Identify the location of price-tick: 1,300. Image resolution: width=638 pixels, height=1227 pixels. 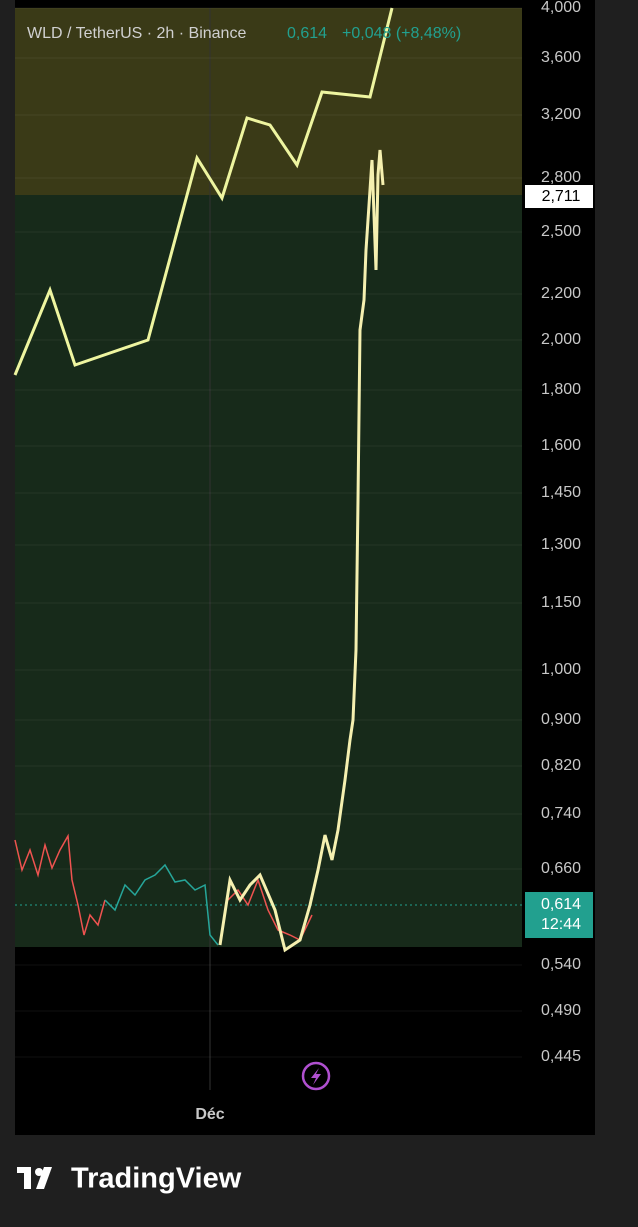
(561, 544).